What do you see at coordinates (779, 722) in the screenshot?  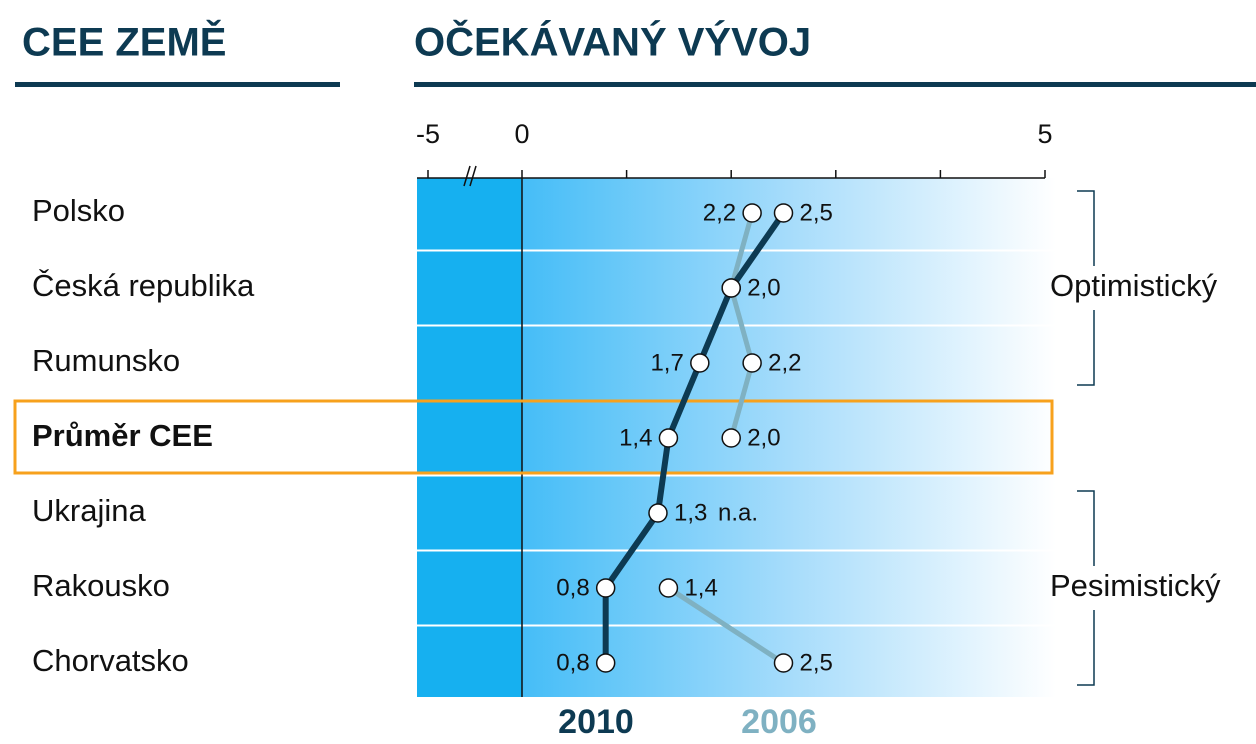 I see `legend-entry: 2006` at bounding box center [779, 722].